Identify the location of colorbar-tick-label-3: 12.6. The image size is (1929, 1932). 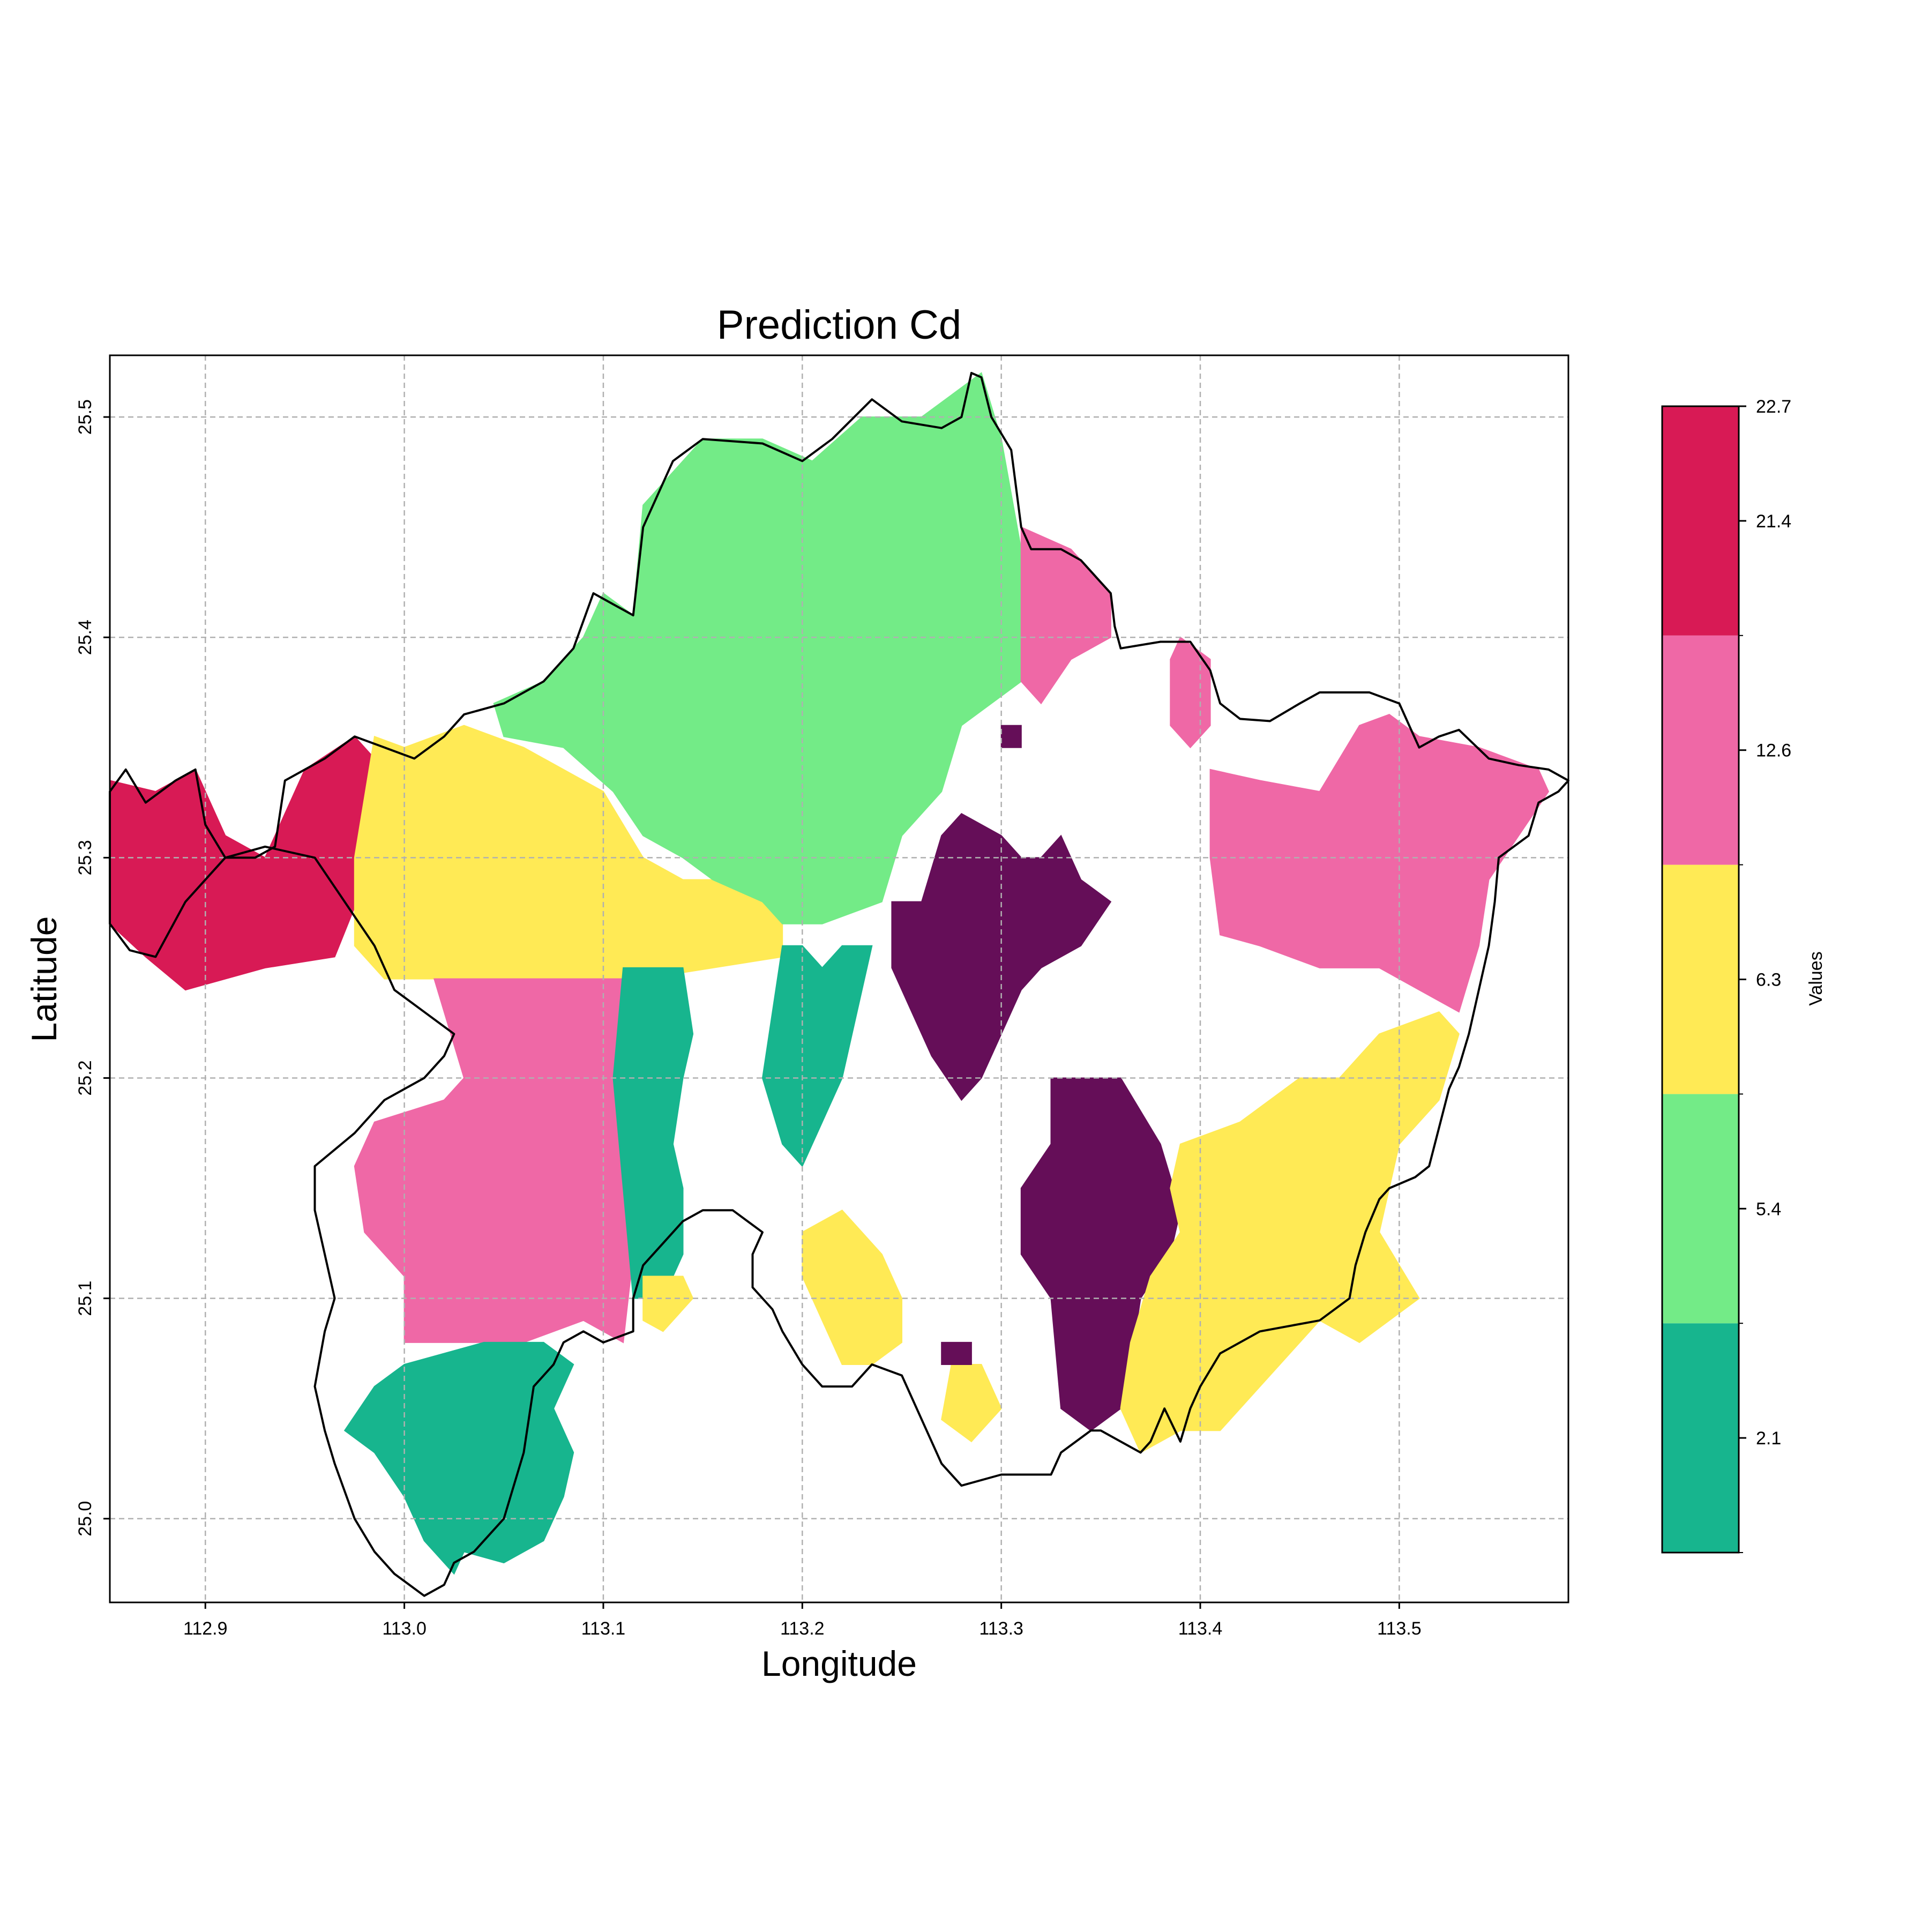
(1774, 751).